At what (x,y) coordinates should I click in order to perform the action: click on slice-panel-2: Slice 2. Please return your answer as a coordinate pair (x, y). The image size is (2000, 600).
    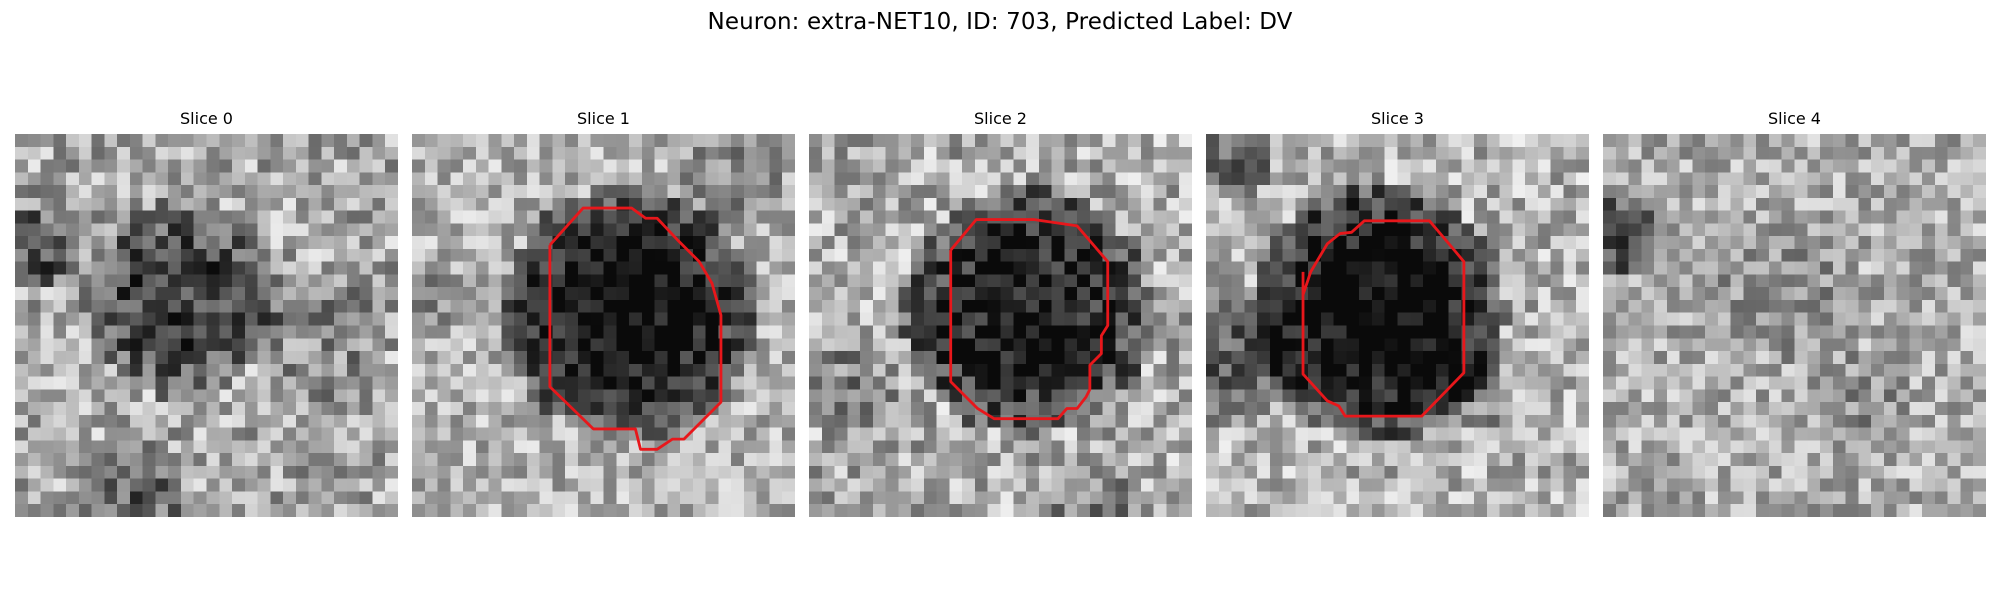
    Looking at the image, I should click on (1000, 316).